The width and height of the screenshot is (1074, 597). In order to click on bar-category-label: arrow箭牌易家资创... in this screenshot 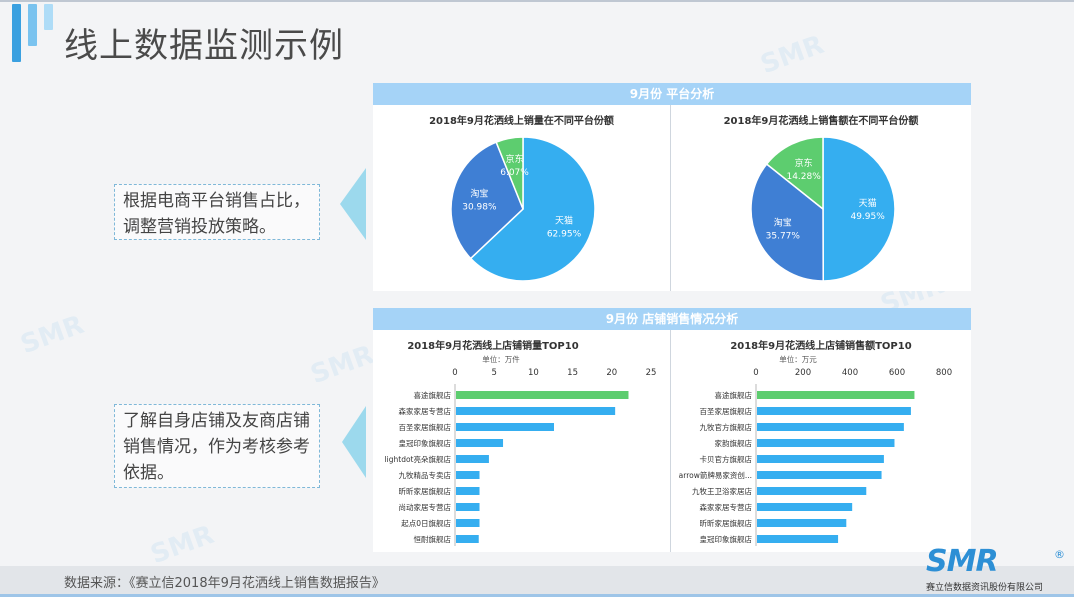, I will do `click(715, 475)`.